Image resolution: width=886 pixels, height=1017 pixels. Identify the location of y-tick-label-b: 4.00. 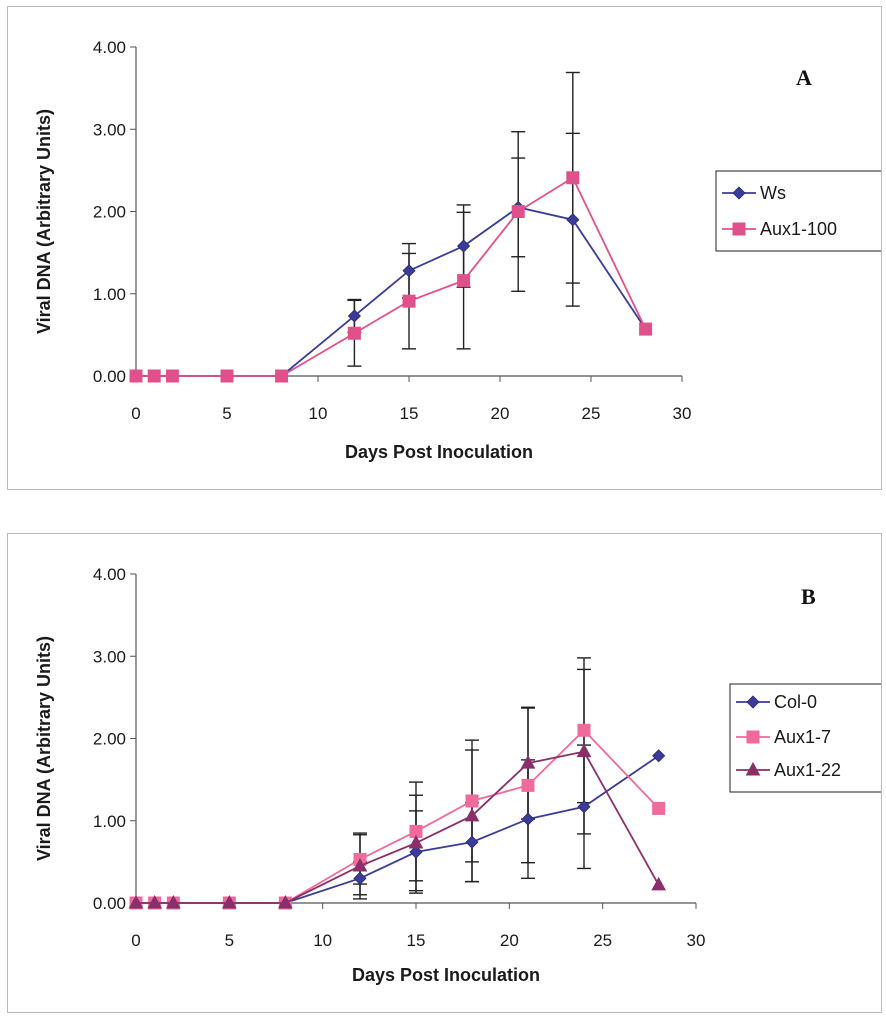
(109, 574).